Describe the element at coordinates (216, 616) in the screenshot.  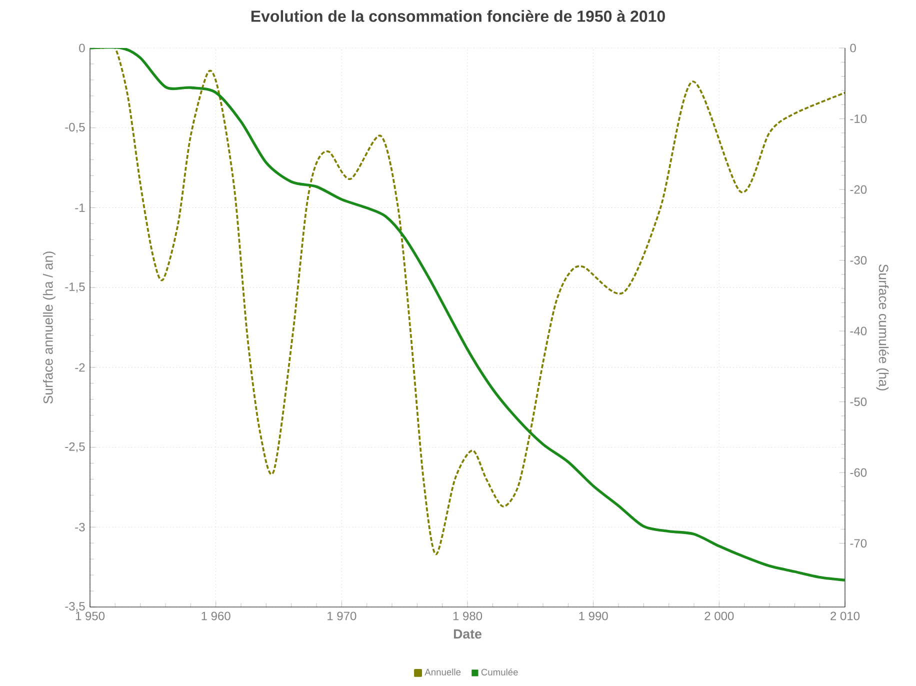
I see `x-tick-label: 1 960` at that location.